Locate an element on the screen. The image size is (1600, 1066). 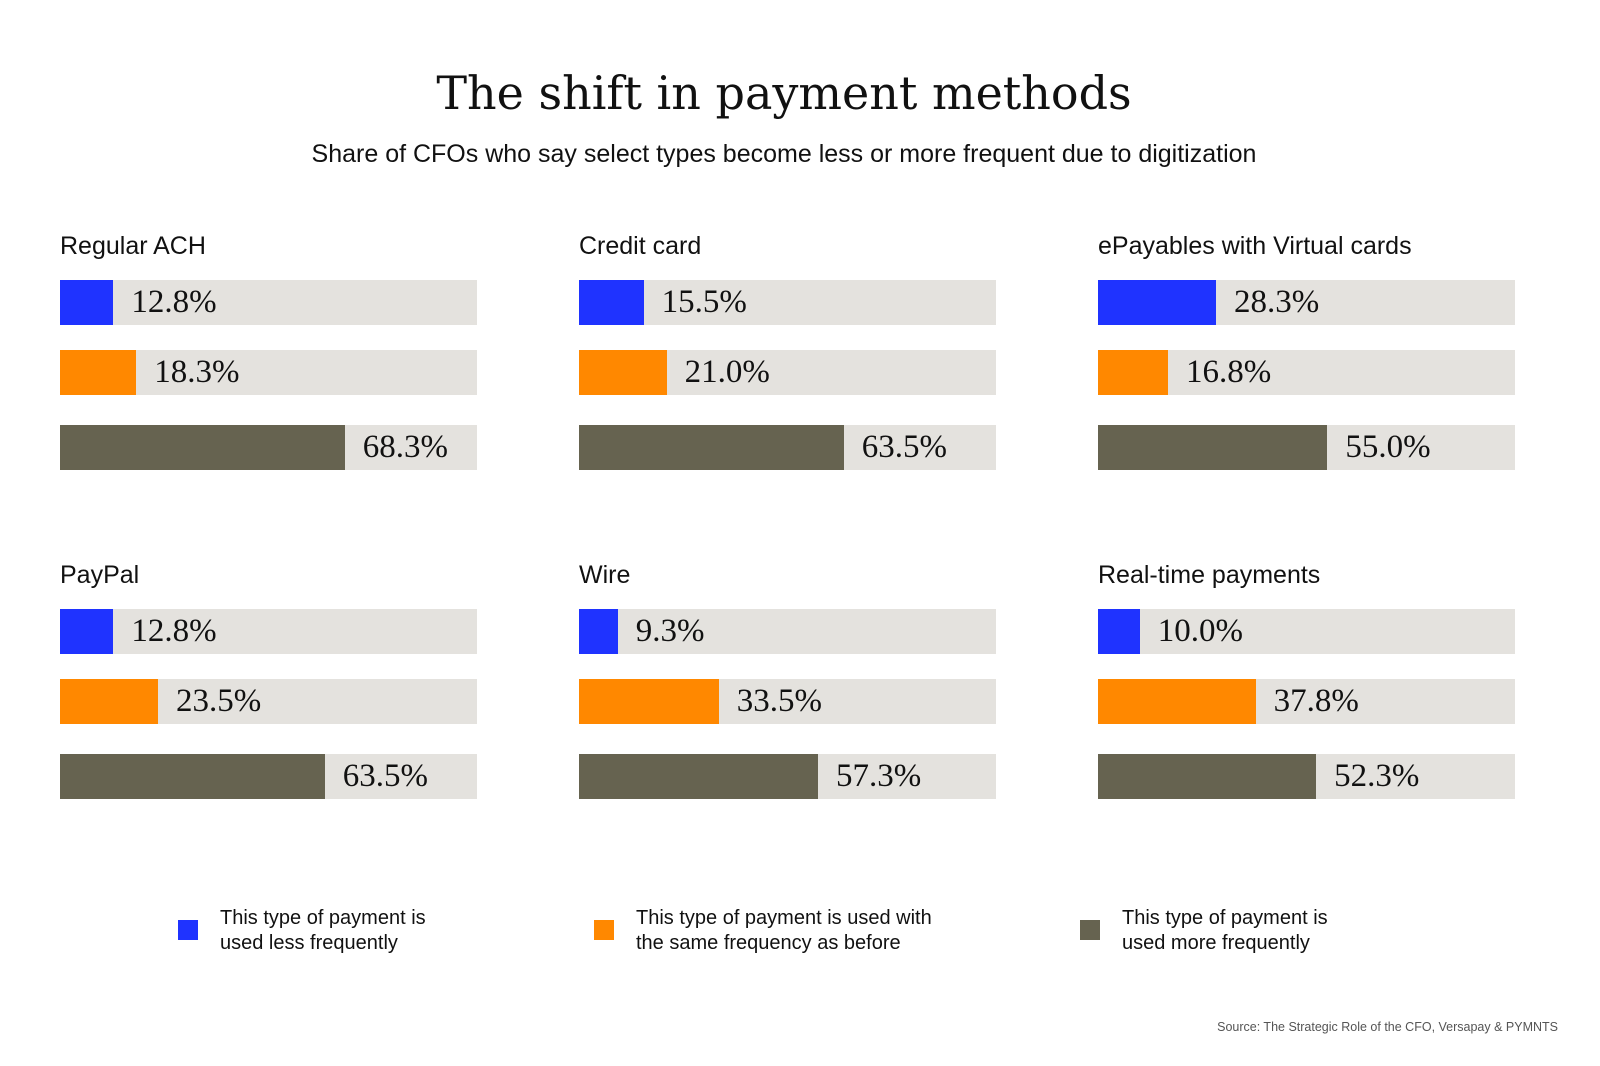
panel-title: Credit card is located at coordinates (640, 246).